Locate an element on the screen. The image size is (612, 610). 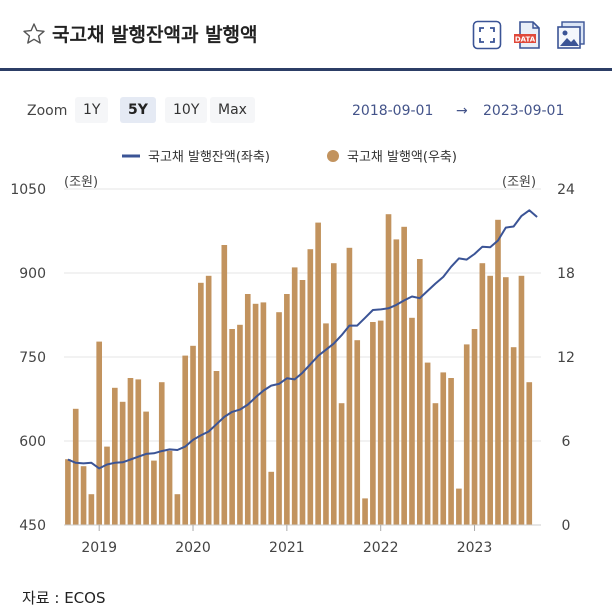
panel-header: 국고채 발행잔액과 발행액 DATA is located at coordinates (306, 35).